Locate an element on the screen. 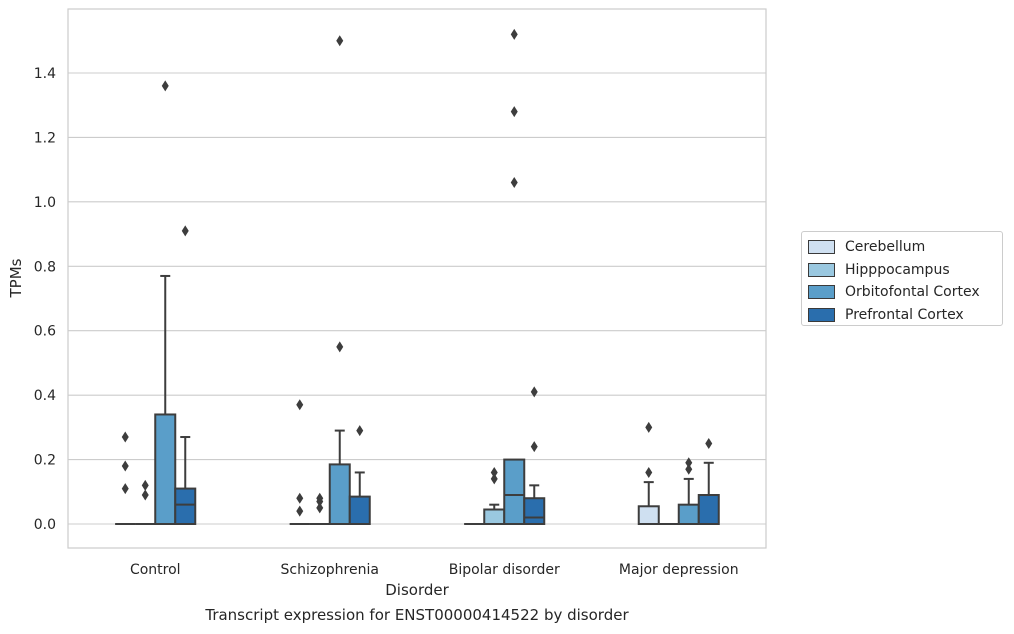 The image size is (1014, 634). legend-label: Cerebellum is located at coordinates (885, 247).